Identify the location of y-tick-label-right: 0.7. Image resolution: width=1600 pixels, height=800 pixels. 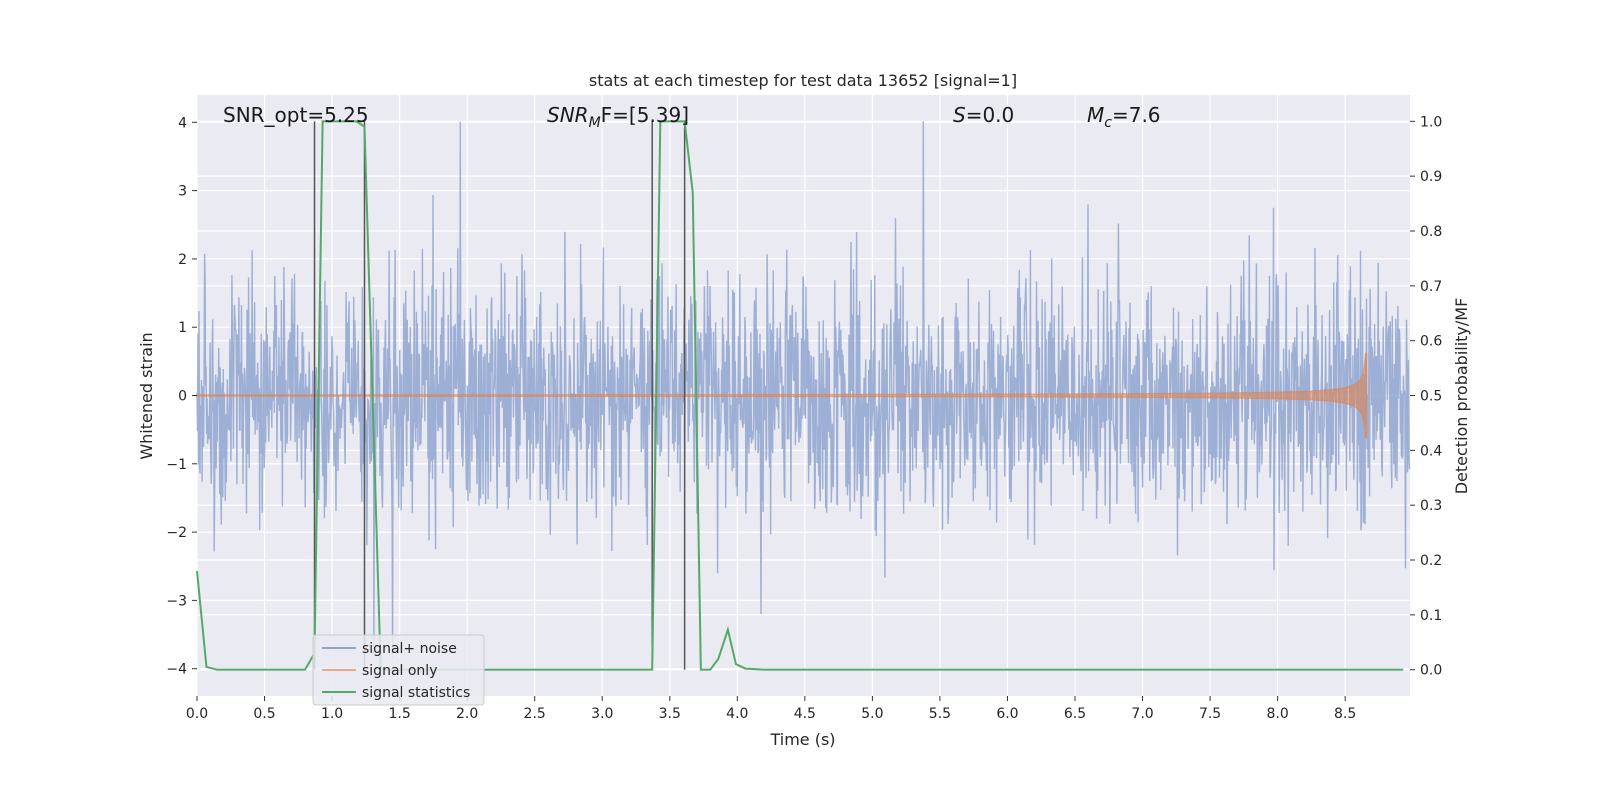
(1431, 287).